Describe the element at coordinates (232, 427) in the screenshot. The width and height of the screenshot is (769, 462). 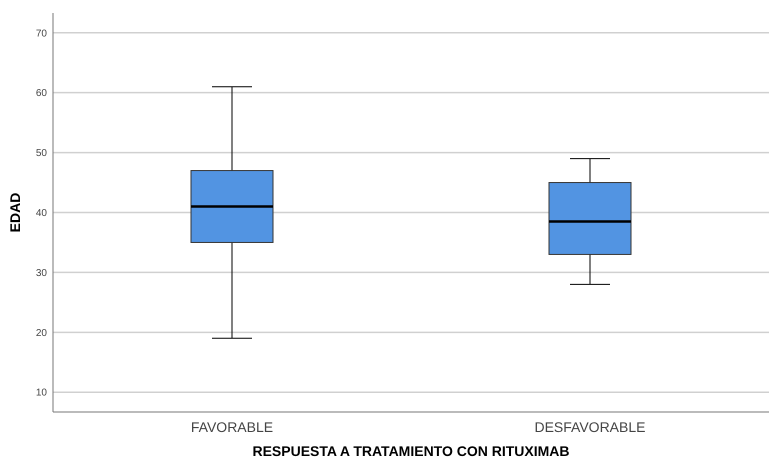
I see `x-tick-label: FAVORABLE` at that location.